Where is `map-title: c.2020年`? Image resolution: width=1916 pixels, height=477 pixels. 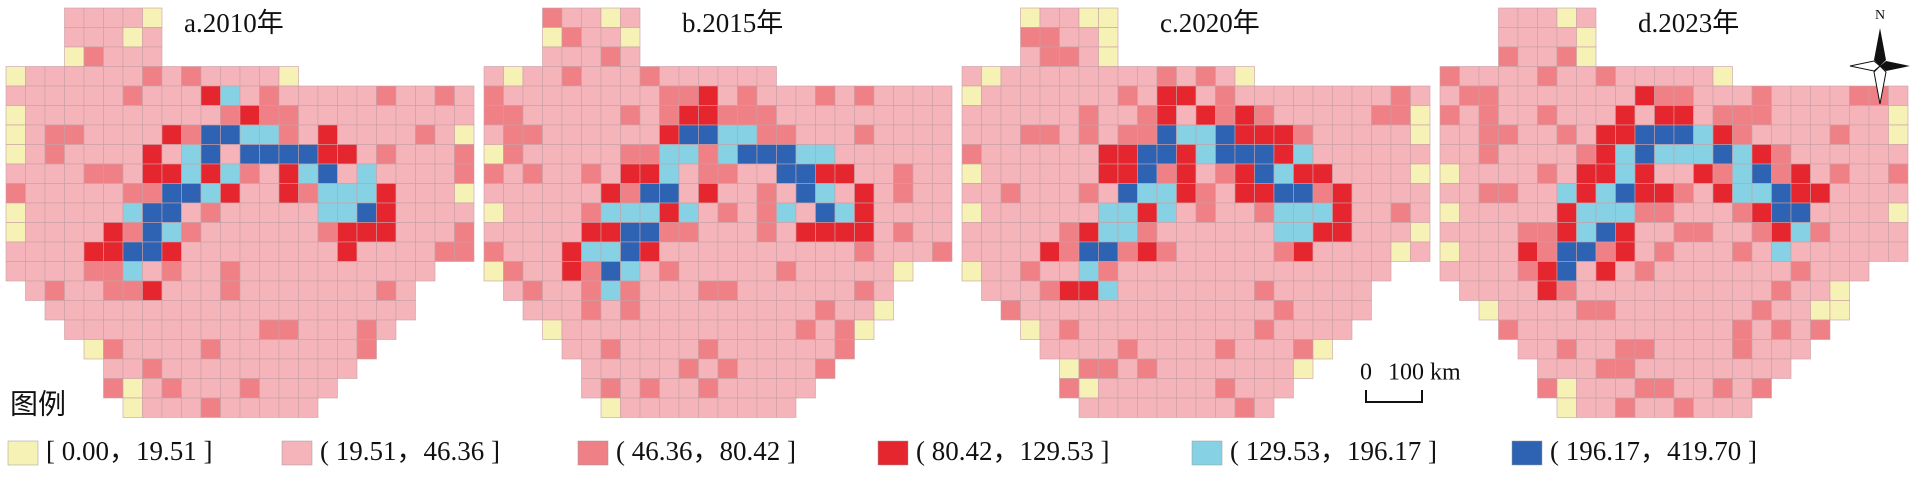
map-title: c.2020年 is located at coordinates (1210, 23).